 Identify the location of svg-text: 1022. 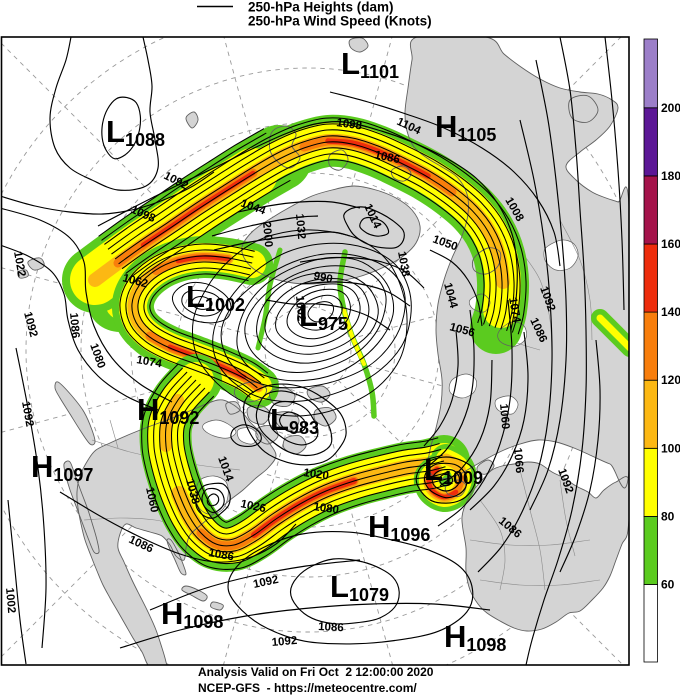
(19, 263).